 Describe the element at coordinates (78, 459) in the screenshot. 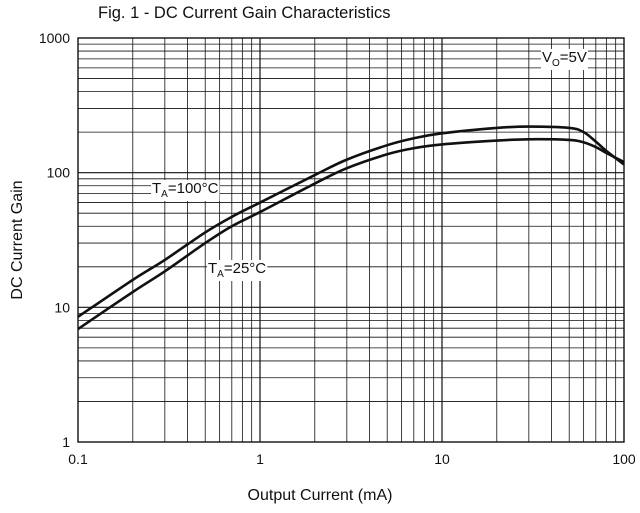

I see `x-tick-label: 0.1` at that location.